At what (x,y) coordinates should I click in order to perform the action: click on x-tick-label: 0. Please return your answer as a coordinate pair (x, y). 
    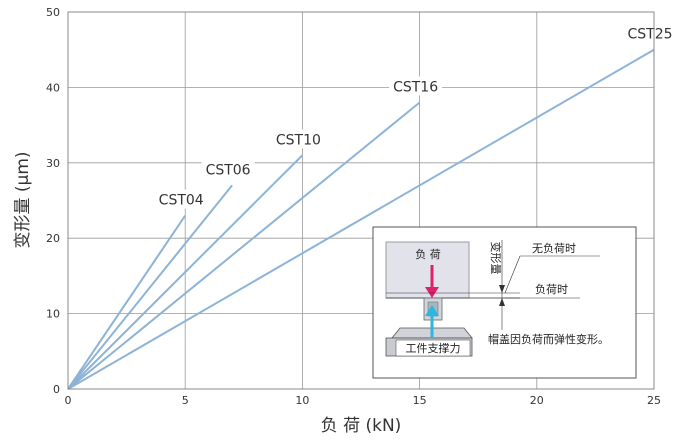
    Looking at the image, I should click on (68, 400).